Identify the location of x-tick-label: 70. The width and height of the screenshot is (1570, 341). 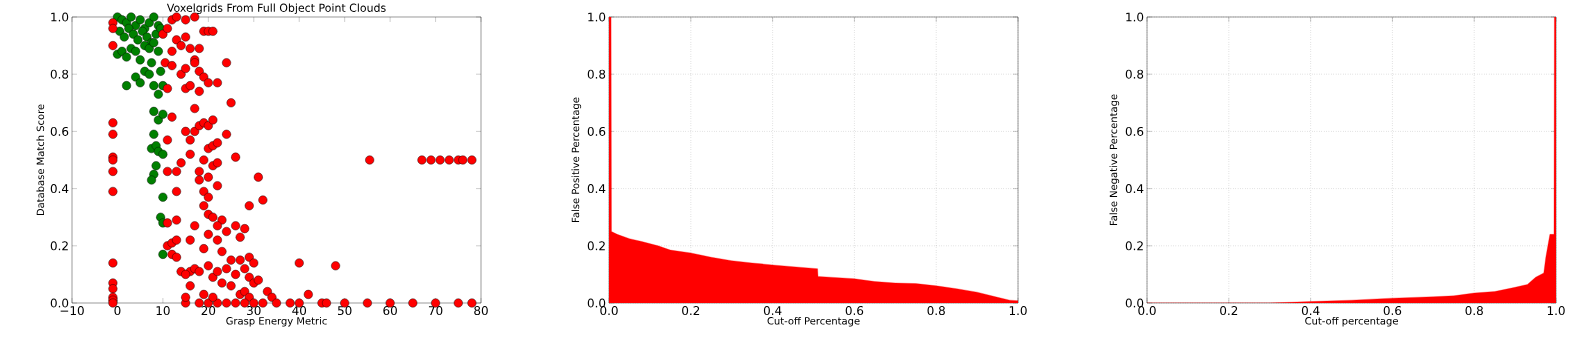
(435, 311).